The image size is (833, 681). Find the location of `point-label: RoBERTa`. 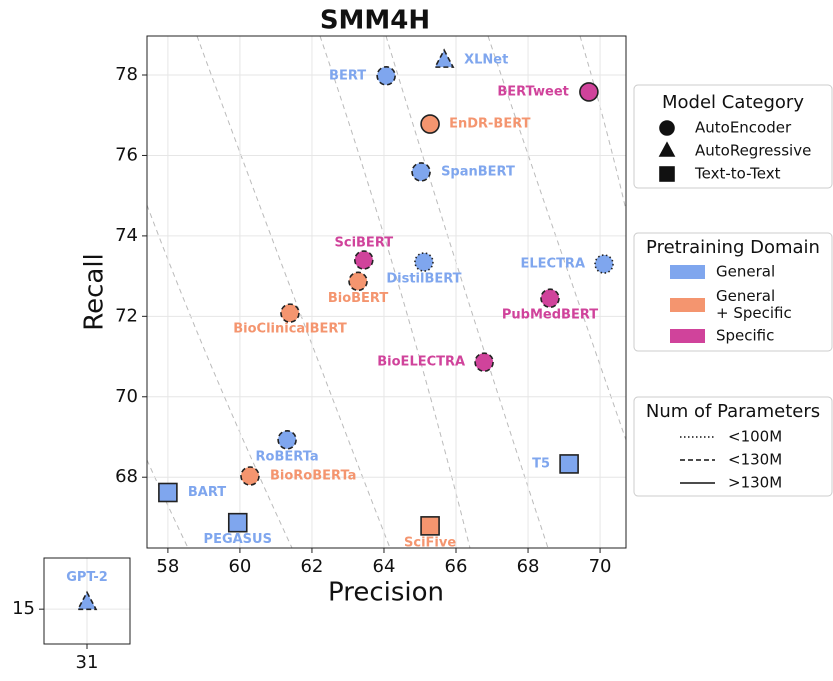

point-label: RoBERTa is located at coordinates (287, 456).